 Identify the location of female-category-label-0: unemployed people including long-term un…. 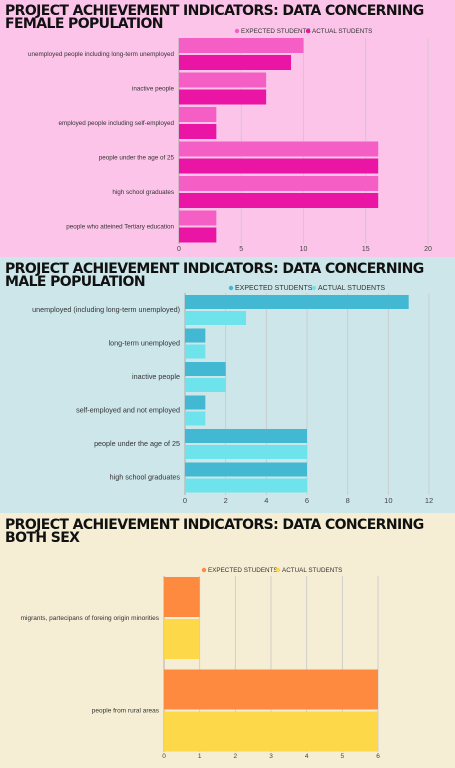
(101, 54).